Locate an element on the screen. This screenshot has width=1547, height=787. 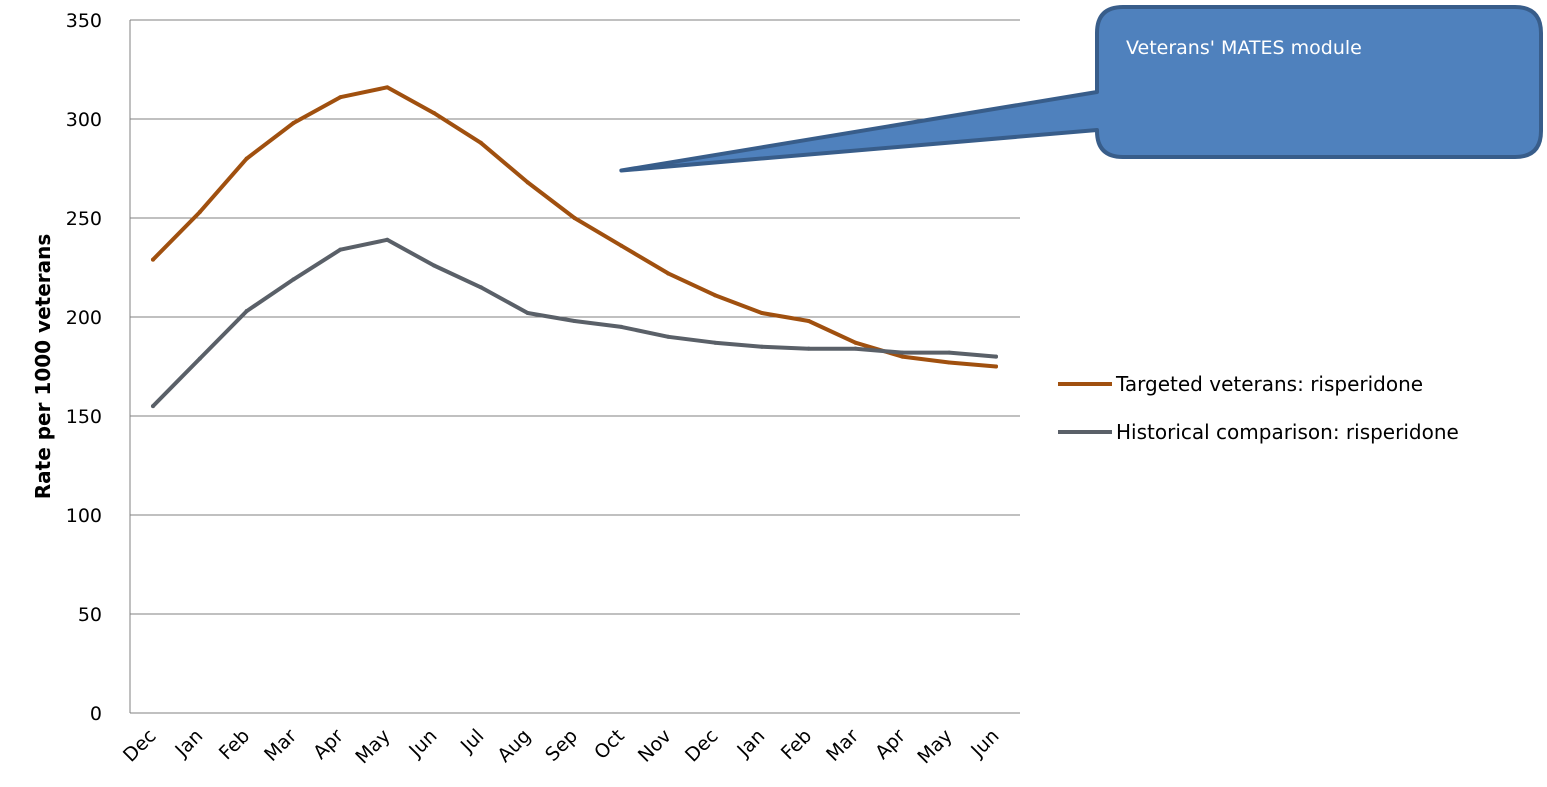
callout-shape is located at coordinates (1081, 89).